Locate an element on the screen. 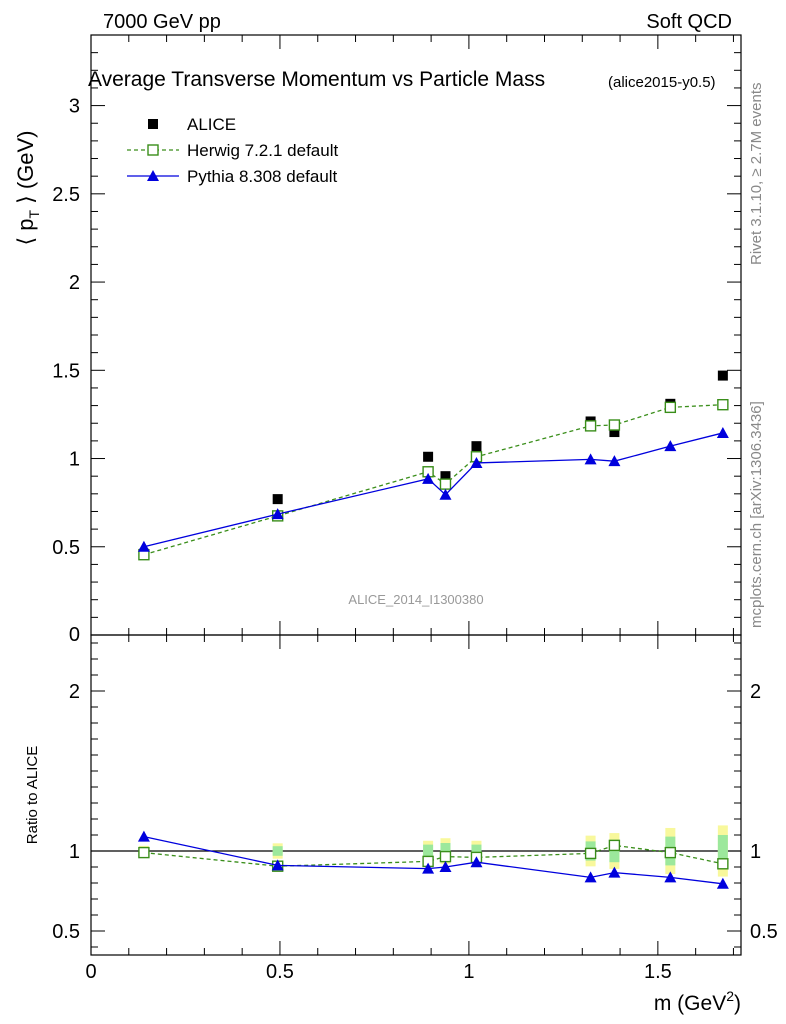 Image resolution: width=786 pixels, height=1024 pixels. herwig-line is located at coordinates (433, 480).